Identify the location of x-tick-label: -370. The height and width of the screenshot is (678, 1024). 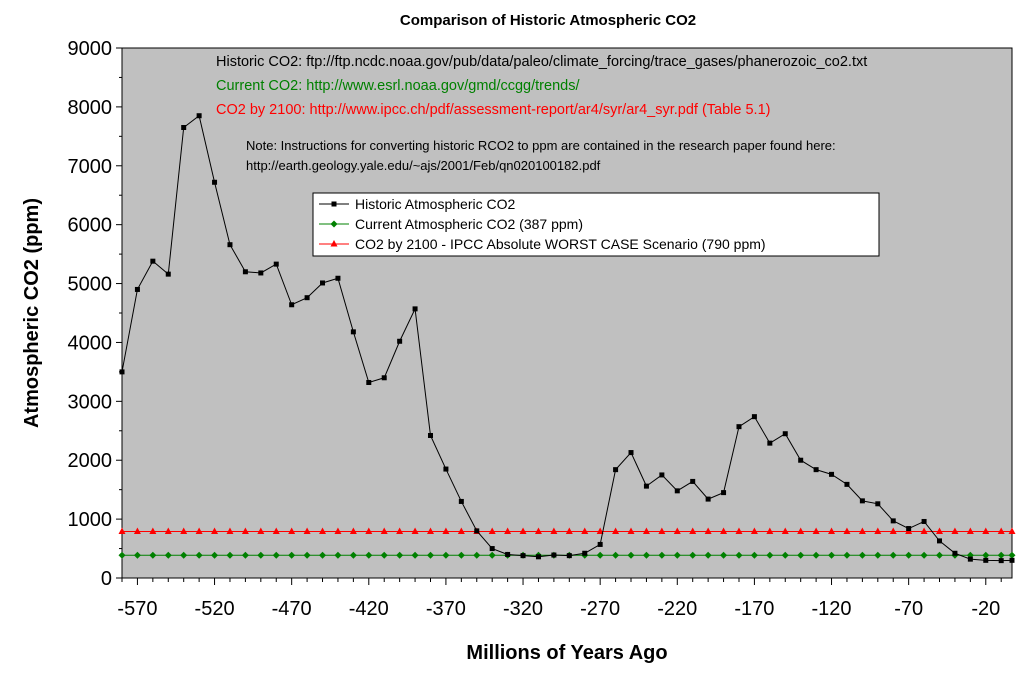
(446, 609).